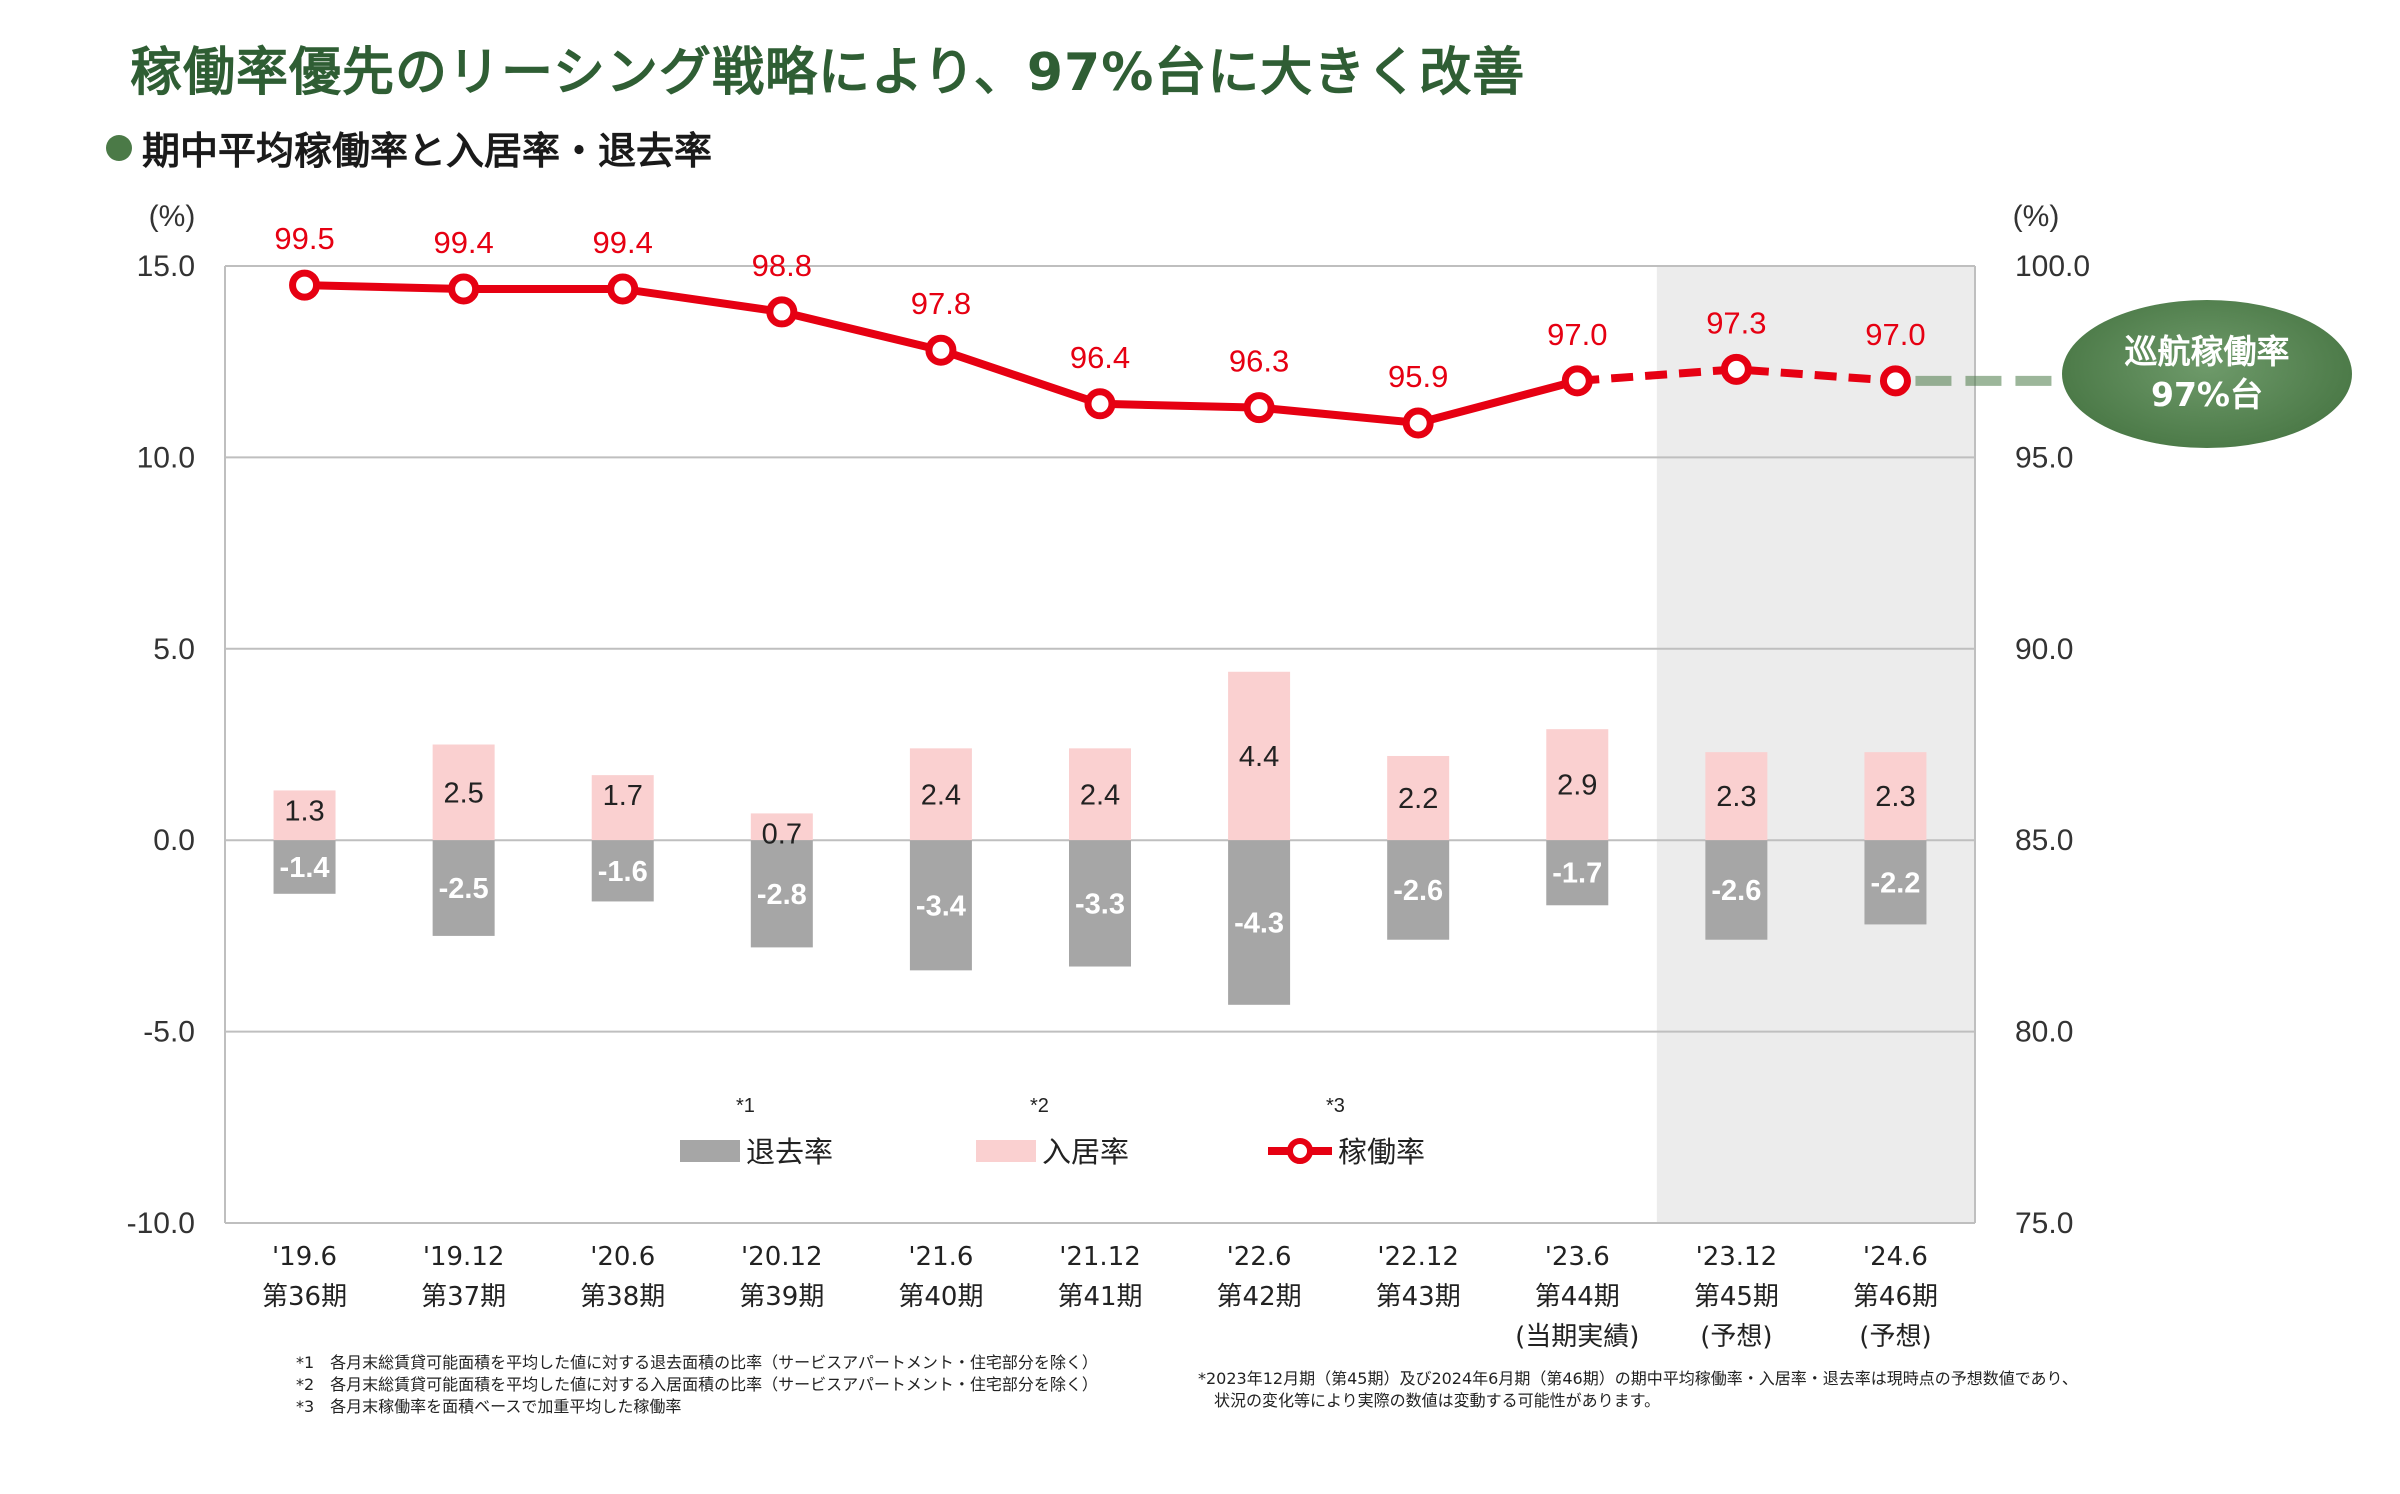 This screenshot has height=1494, width=2400. I want to click on out-bar-label: -1.7, so click(1577, 874).